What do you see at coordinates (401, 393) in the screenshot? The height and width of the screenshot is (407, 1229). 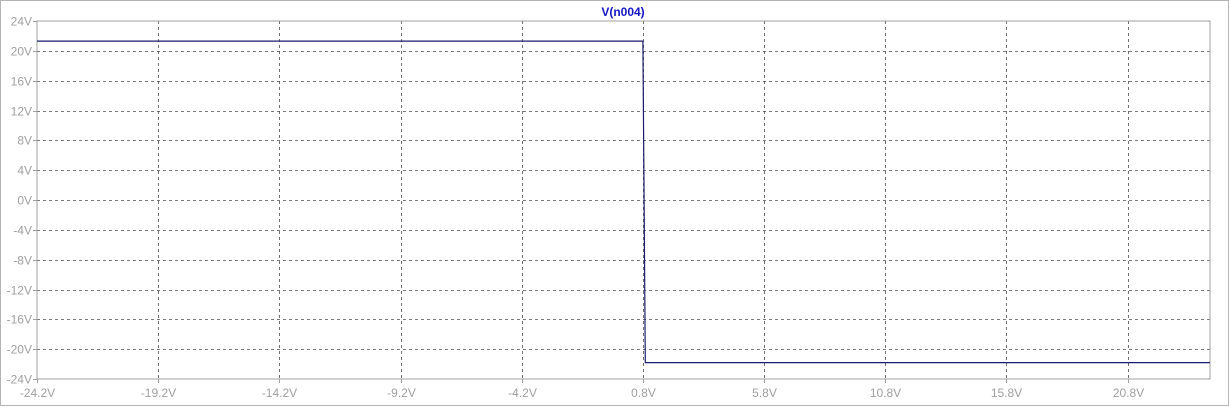 I see `x-tick-label: -9.2V` at bounding box center [401, 393].